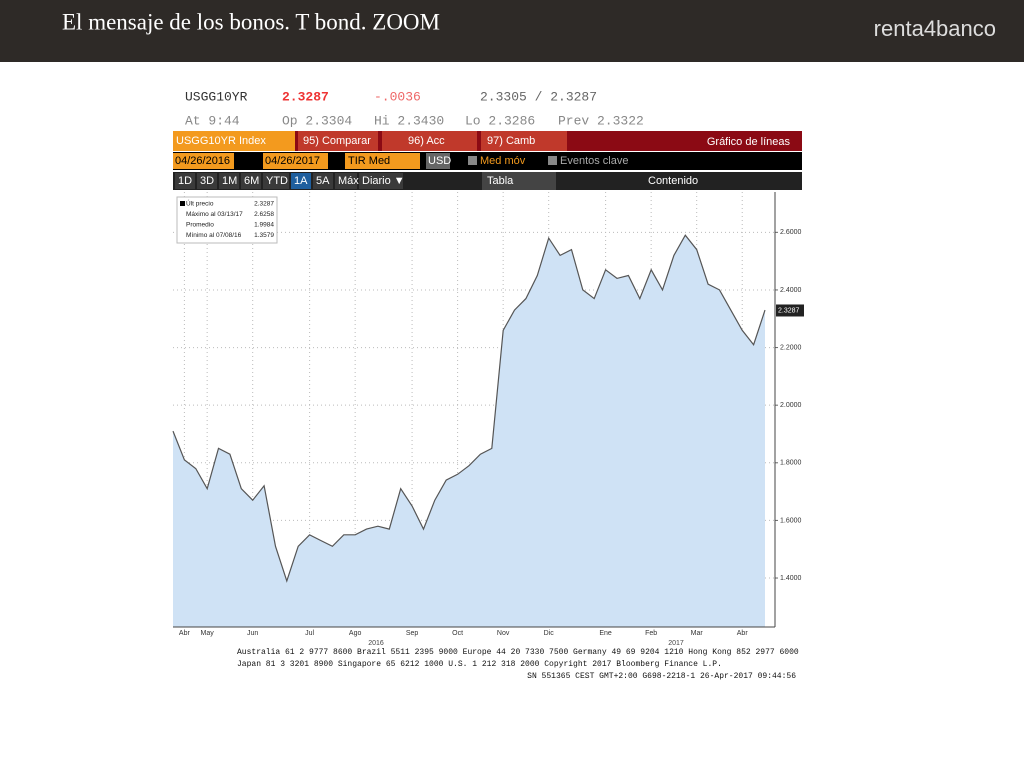  Describe the element at coordinates (594, 161) in the screenshot. I see `key-events: Eventos clave` at that location.